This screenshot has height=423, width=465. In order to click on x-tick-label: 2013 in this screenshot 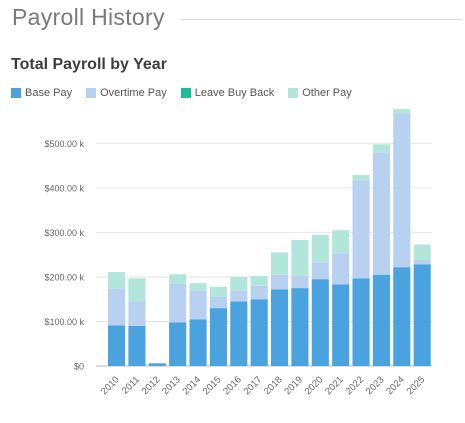, I will do `click(171, 385)`.